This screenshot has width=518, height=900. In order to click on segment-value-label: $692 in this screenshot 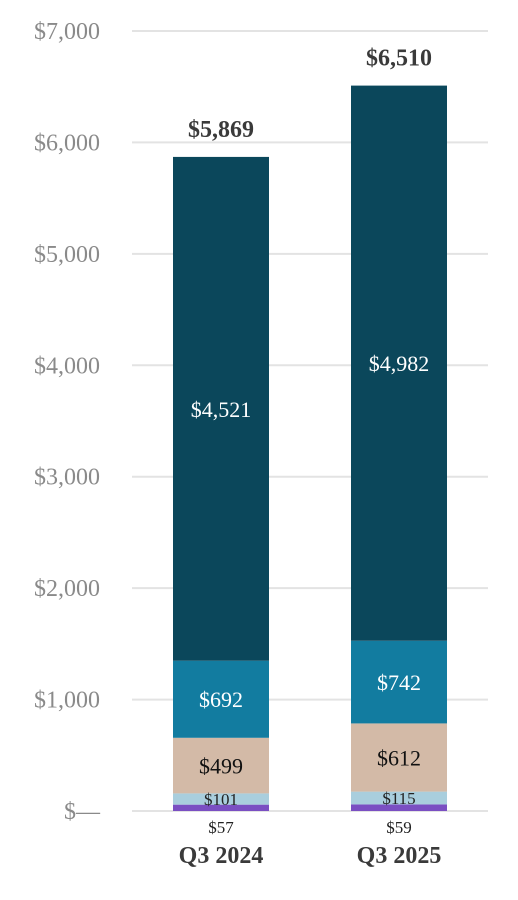, I will do `click(221, 699)`.